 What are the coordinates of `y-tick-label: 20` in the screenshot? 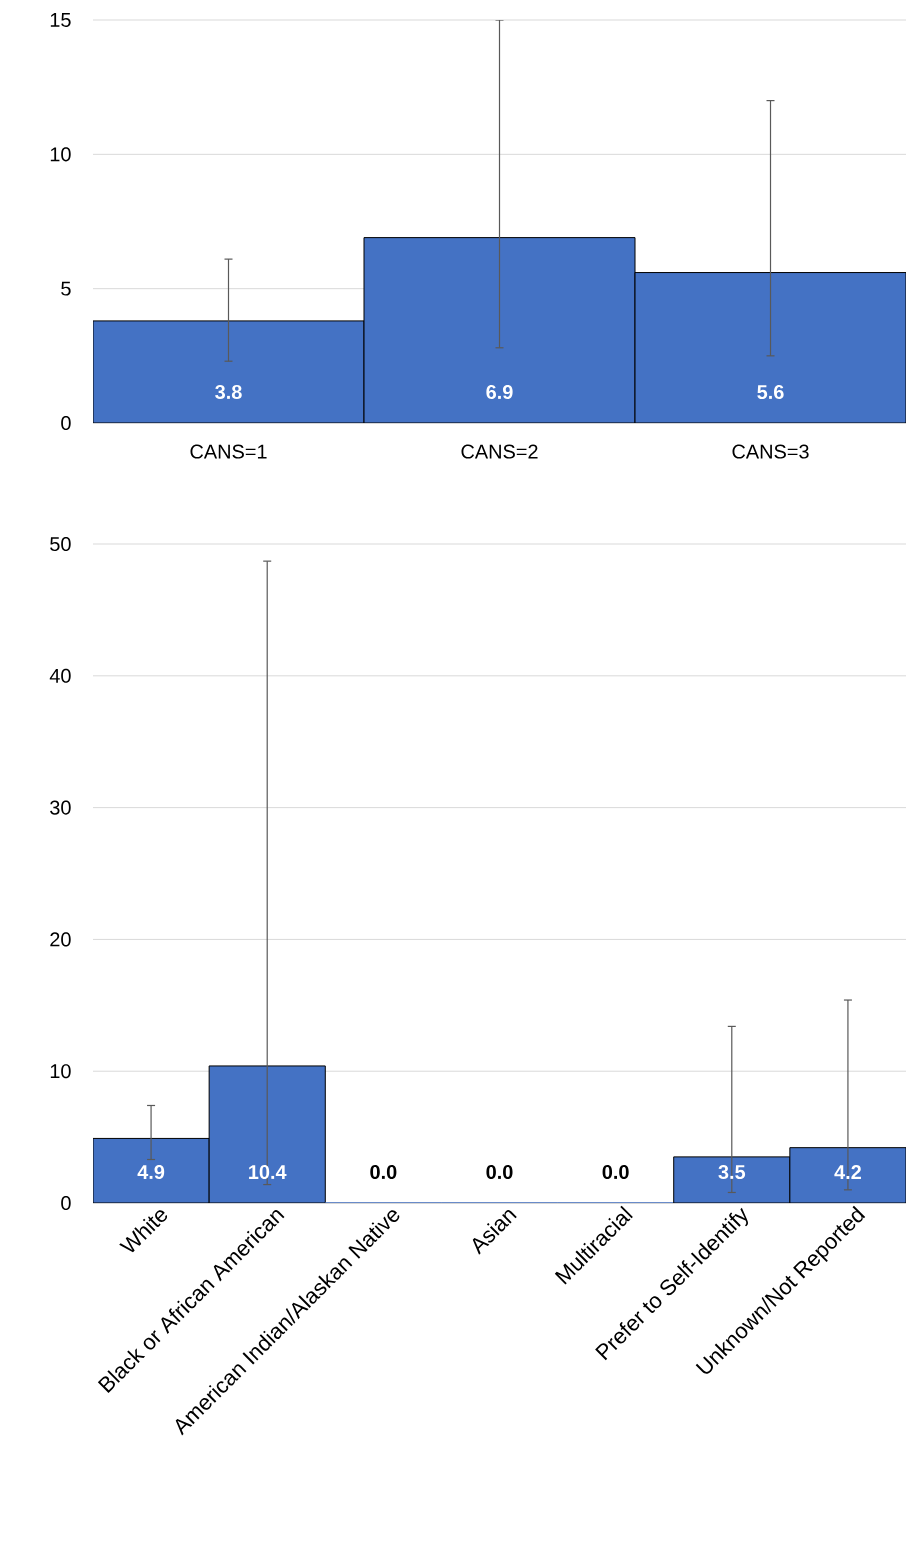 It's located at (60, 939).